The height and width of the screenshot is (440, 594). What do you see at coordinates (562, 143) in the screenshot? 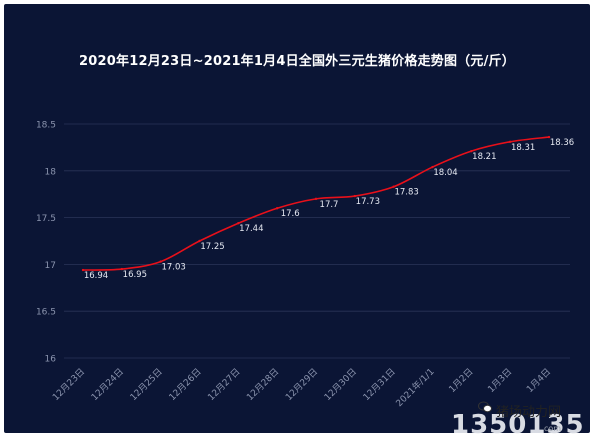
I see `data-label: 18.36` at bounding box center [562, 143].